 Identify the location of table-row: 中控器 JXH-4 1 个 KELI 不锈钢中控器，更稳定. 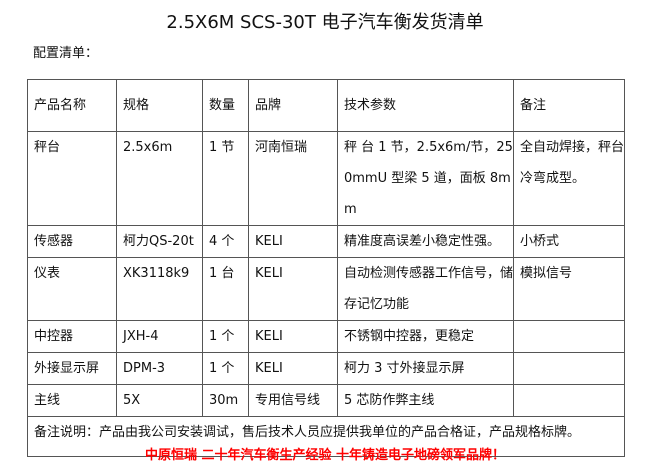
(326, 336).